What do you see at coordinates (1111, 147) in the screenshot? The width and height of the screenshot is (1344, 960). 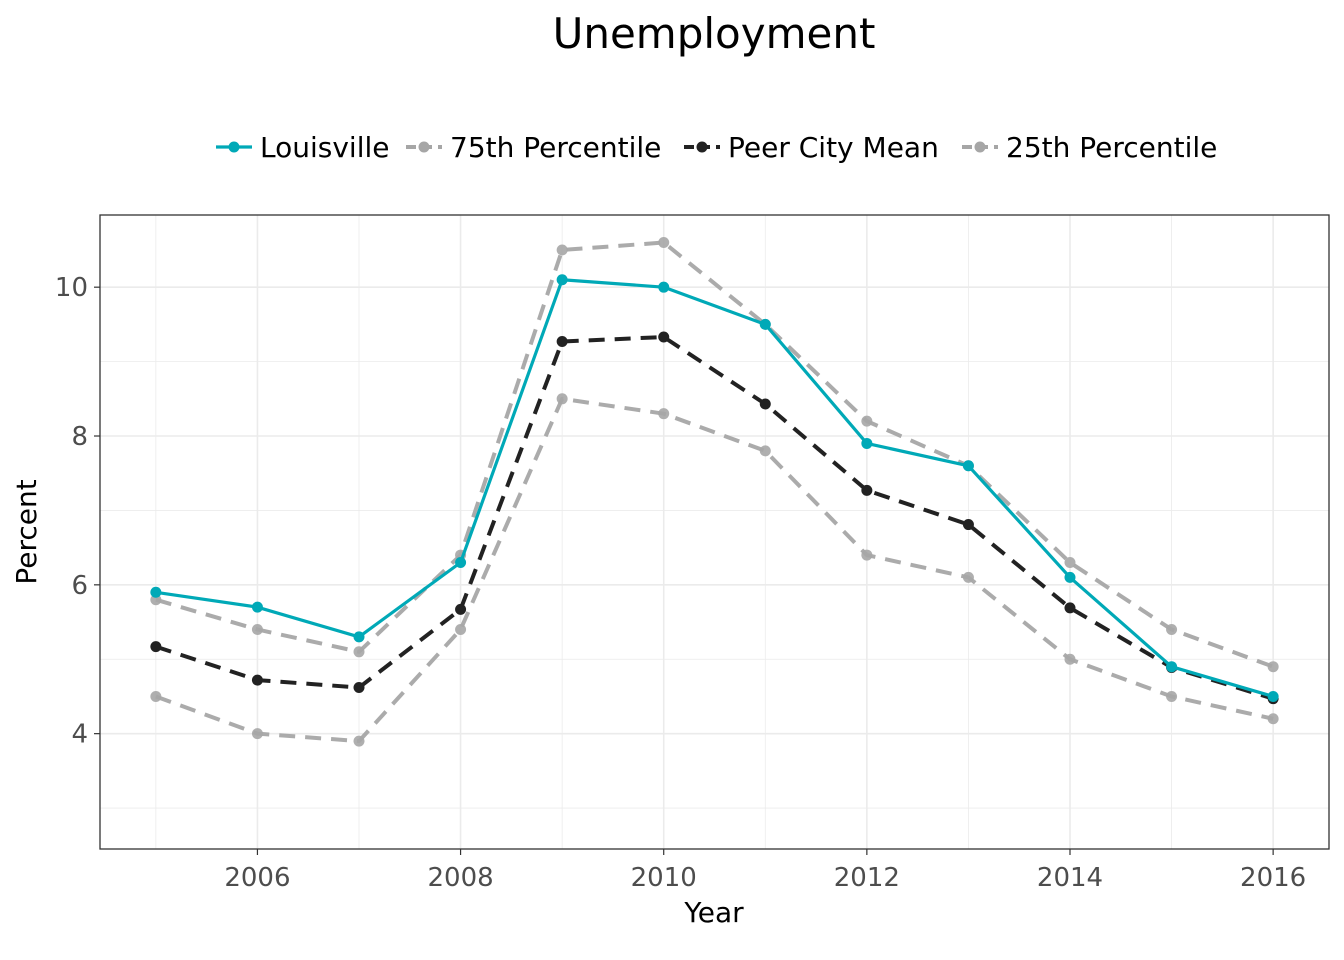 I see `legend-label: 25th Percentile` at bounding box center [1111, 147].